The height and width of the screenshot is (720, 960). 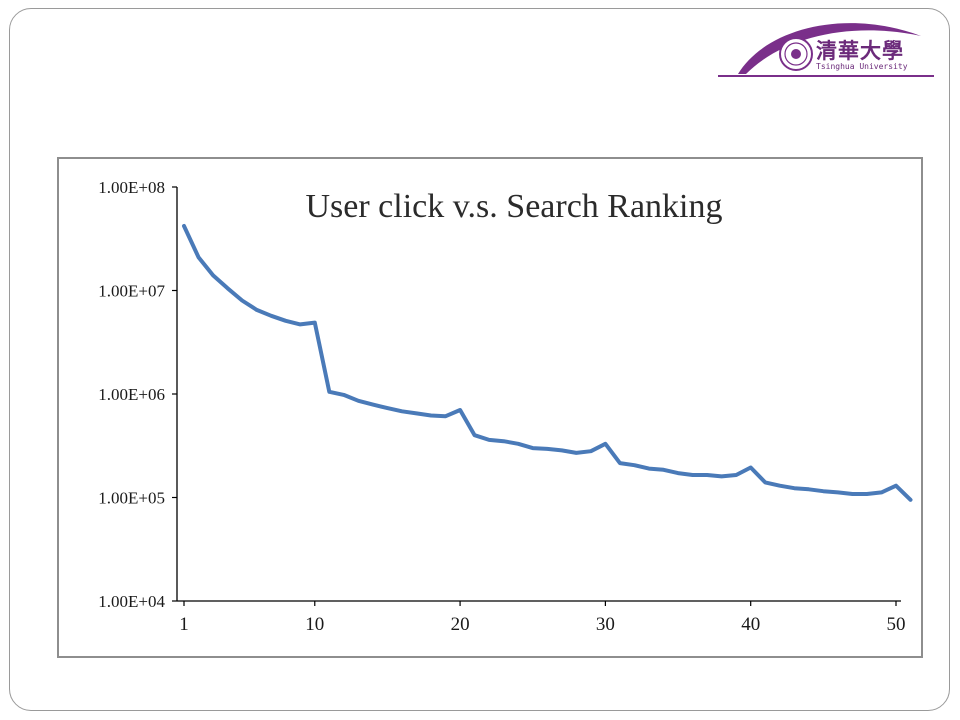 What do you see at coordinates (750, 624) in the screenshot?
I see `x-tick-label: 40` at bounding box center [750, 624].